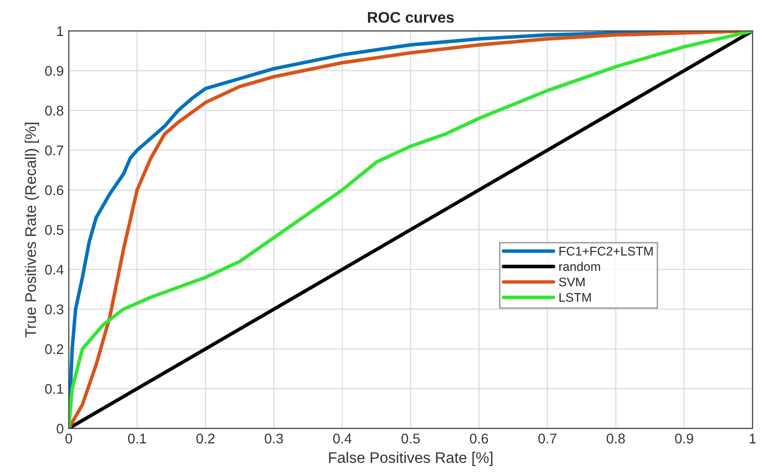 Image resolution: width=764 pixels, height=476 pixels. Describe the element at coordinates (575, 297) in the screenshot. I see `legend-label: LSTM` at that location.